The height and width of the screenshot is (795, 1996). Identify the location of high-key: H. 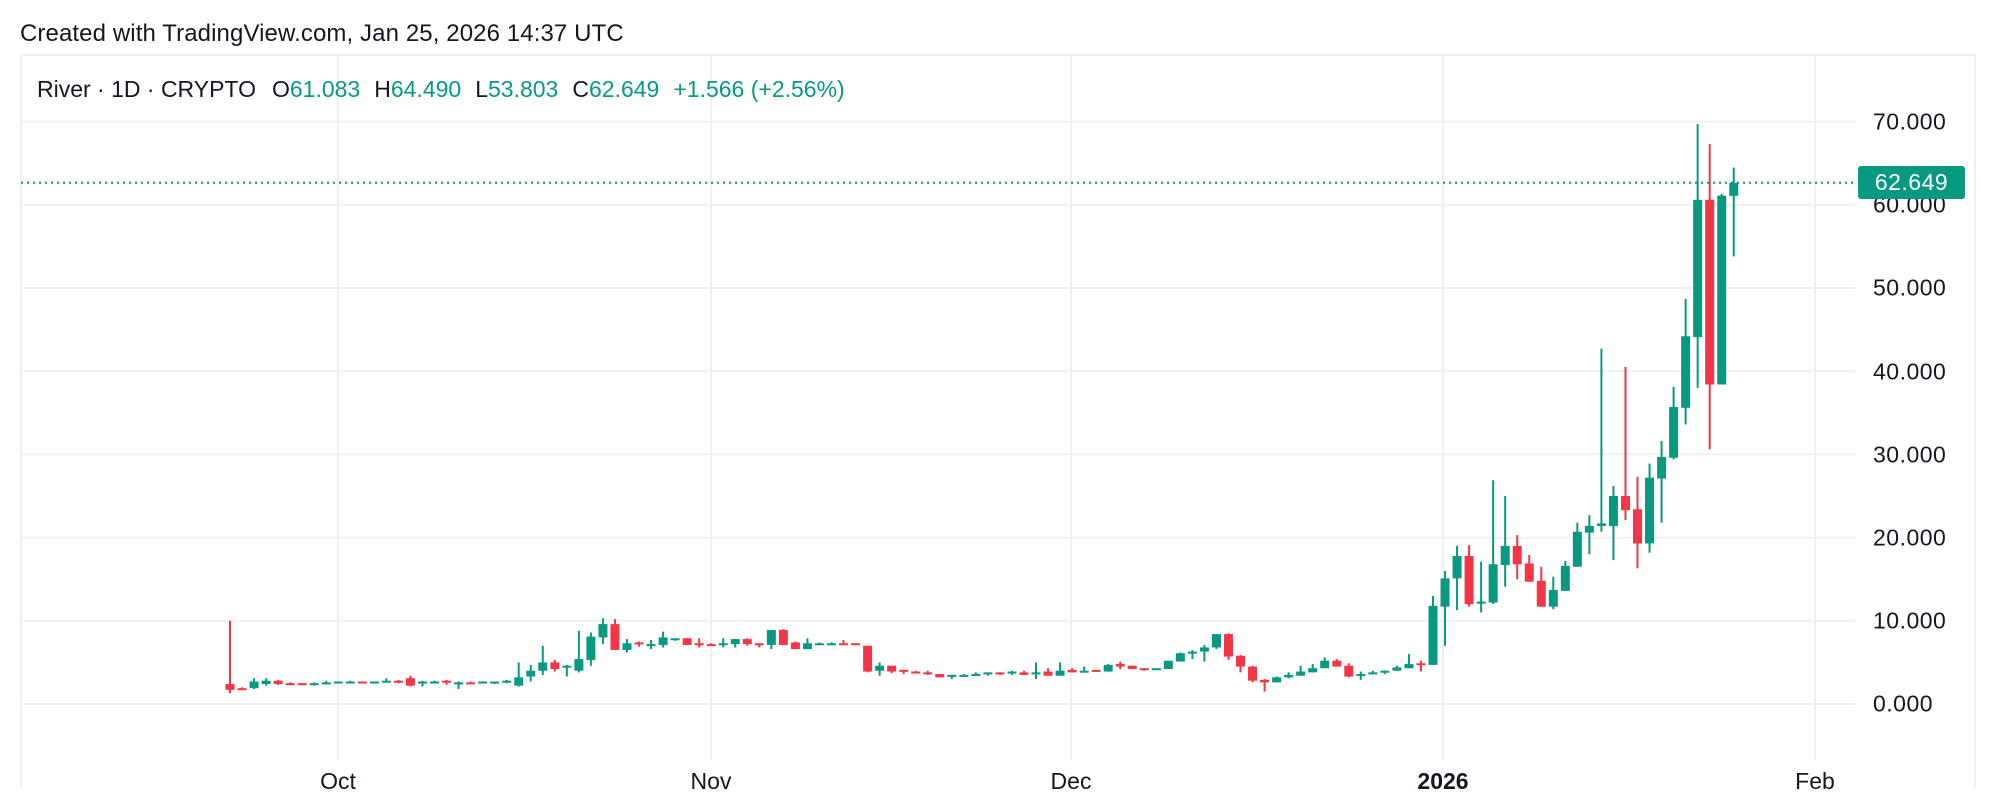
(382, 89).